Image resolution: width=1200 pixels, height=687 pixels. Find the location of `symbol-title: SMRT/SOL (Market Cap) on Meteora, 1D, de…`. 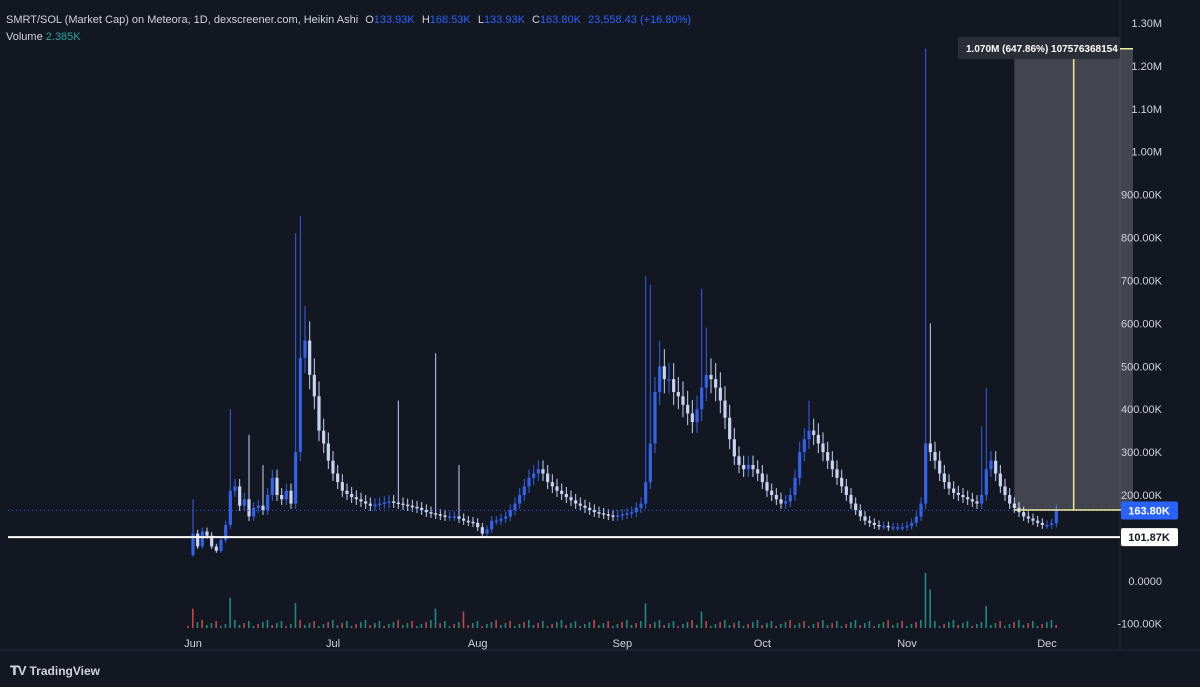

symbol-title: SMRT/SOL (Market Cap) on Meteora, 1D, de… is located at coordinates (182, 20).